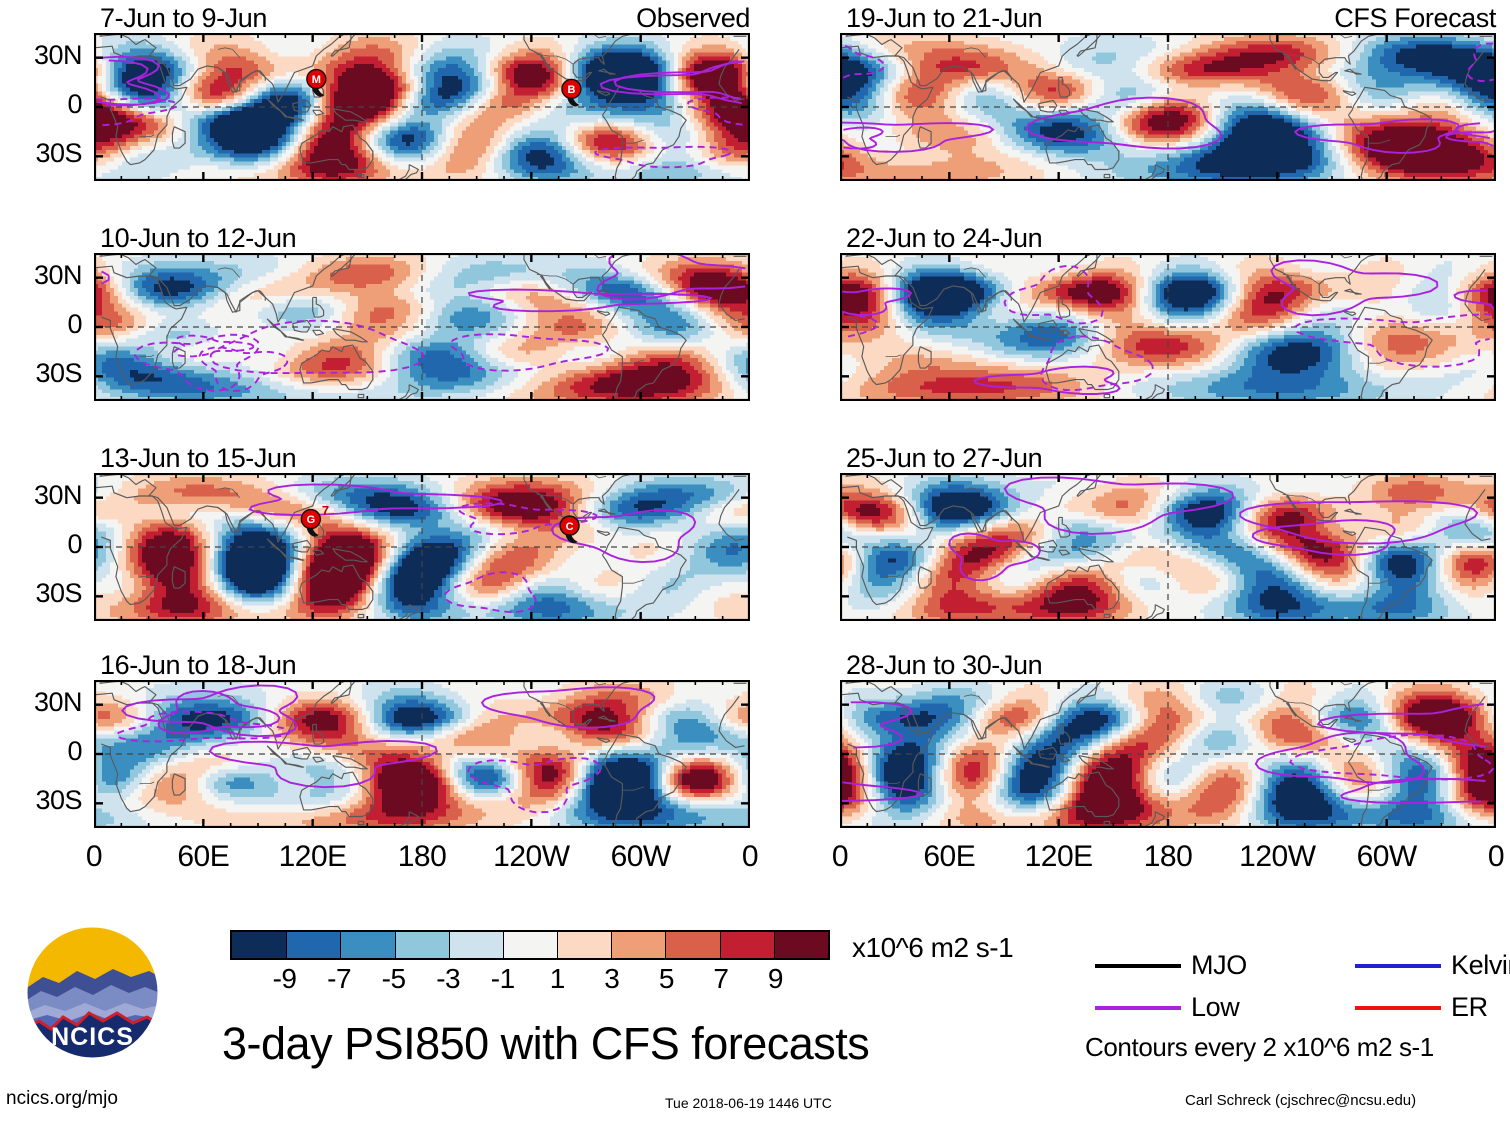 The height and width of the screenshot is (1121, 1510). What do you see at coordinates (313, 857) in the screenshot?
I see `x-axis-label: 120E` at bounding box center [313, 857].